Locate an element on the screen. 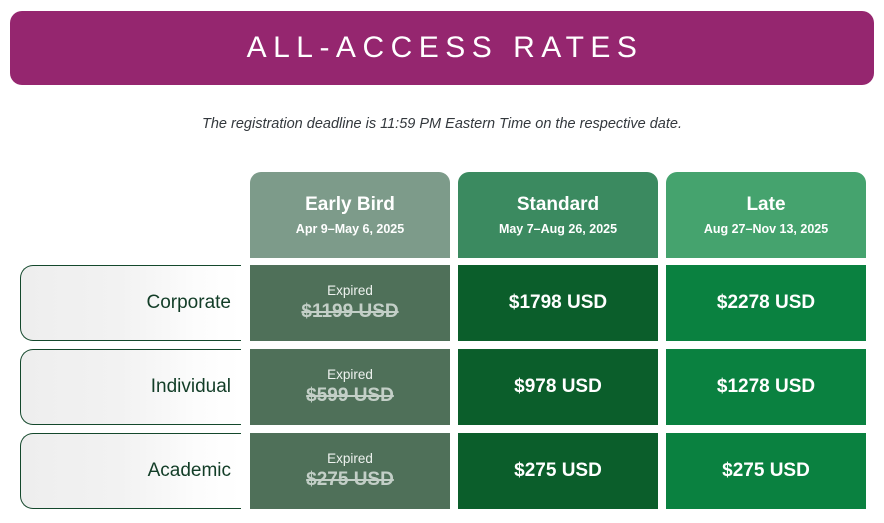 This screenshot has height=523, width=884. header-corner-spacer is located at coordinates (130, 215).